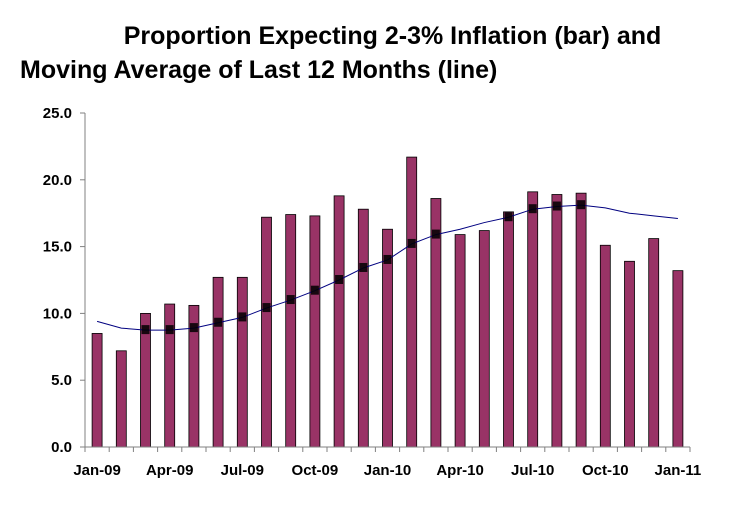 This screenshot has height=509, width=745. I want to click on x-tick-label: Apr-09, so click(170, 470).